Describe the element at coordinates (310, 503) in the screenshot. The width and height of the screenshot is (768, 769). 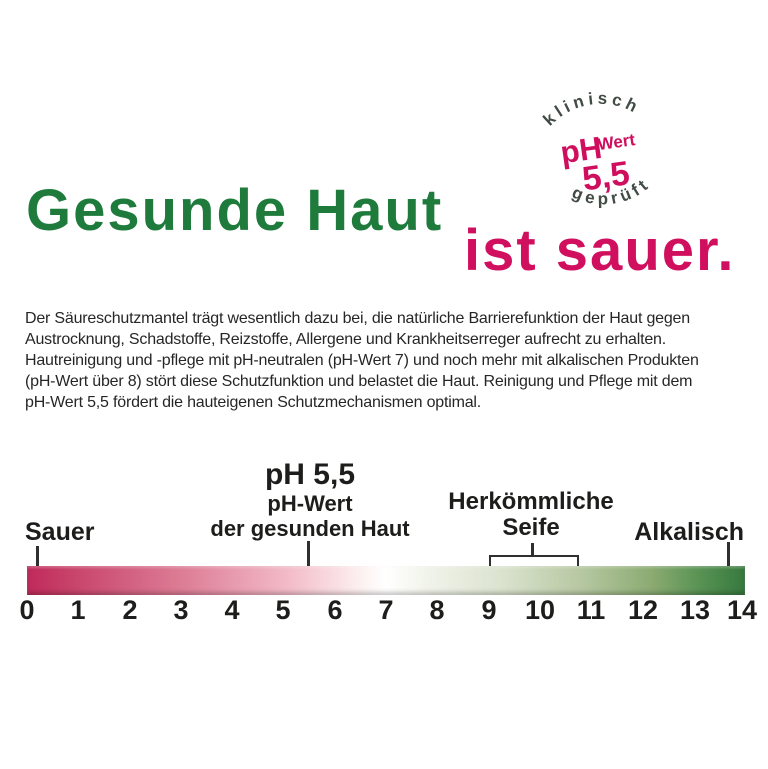
I see `label-ph-55-line2: pH-Wert` at that location.